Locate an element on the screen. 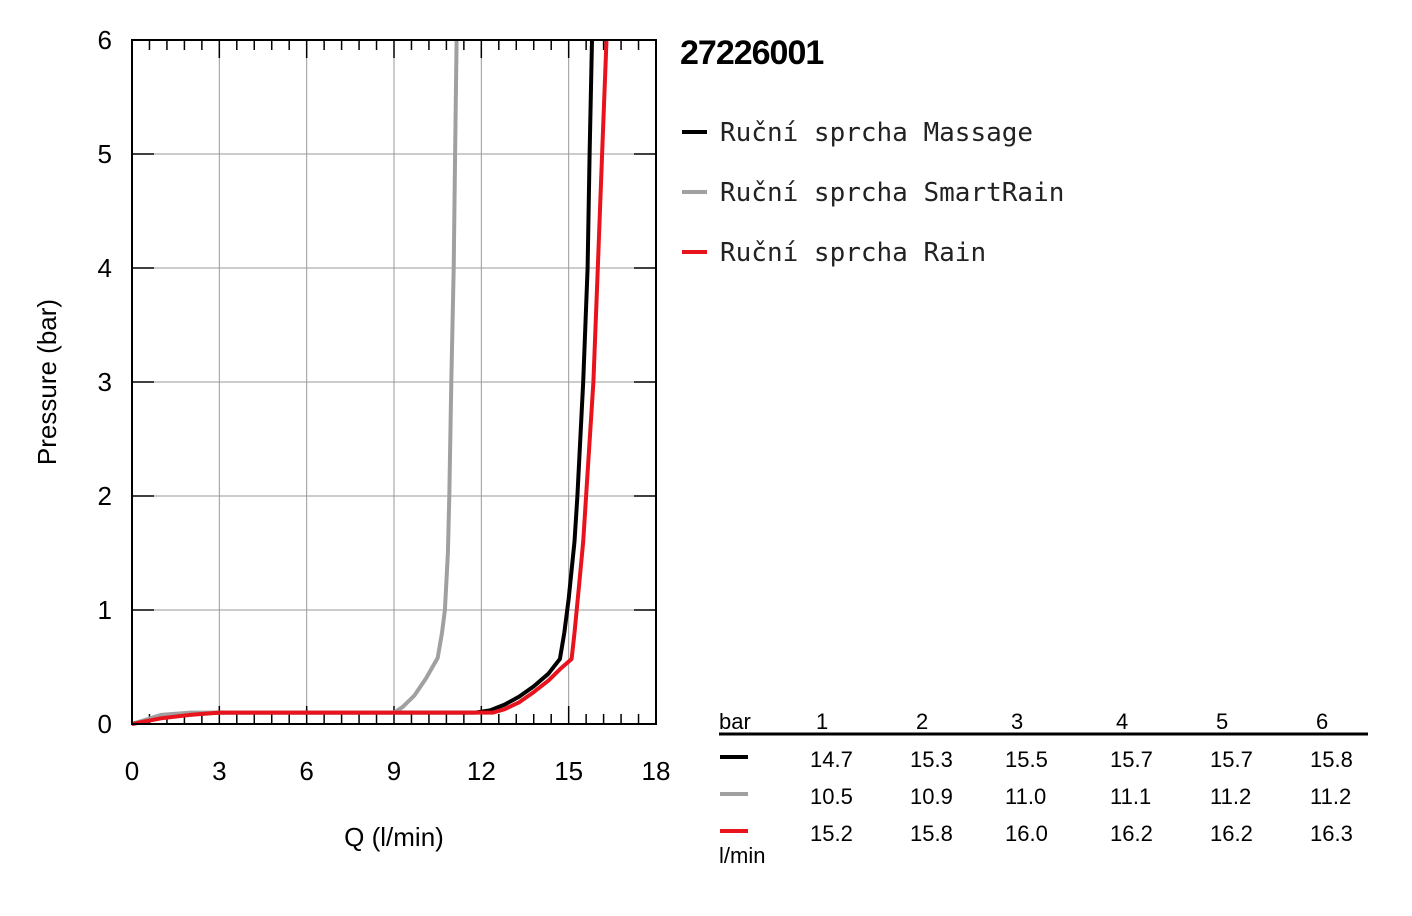  legend-label: Ruční sprcha SmartRain is located at coordinates (892, 193).